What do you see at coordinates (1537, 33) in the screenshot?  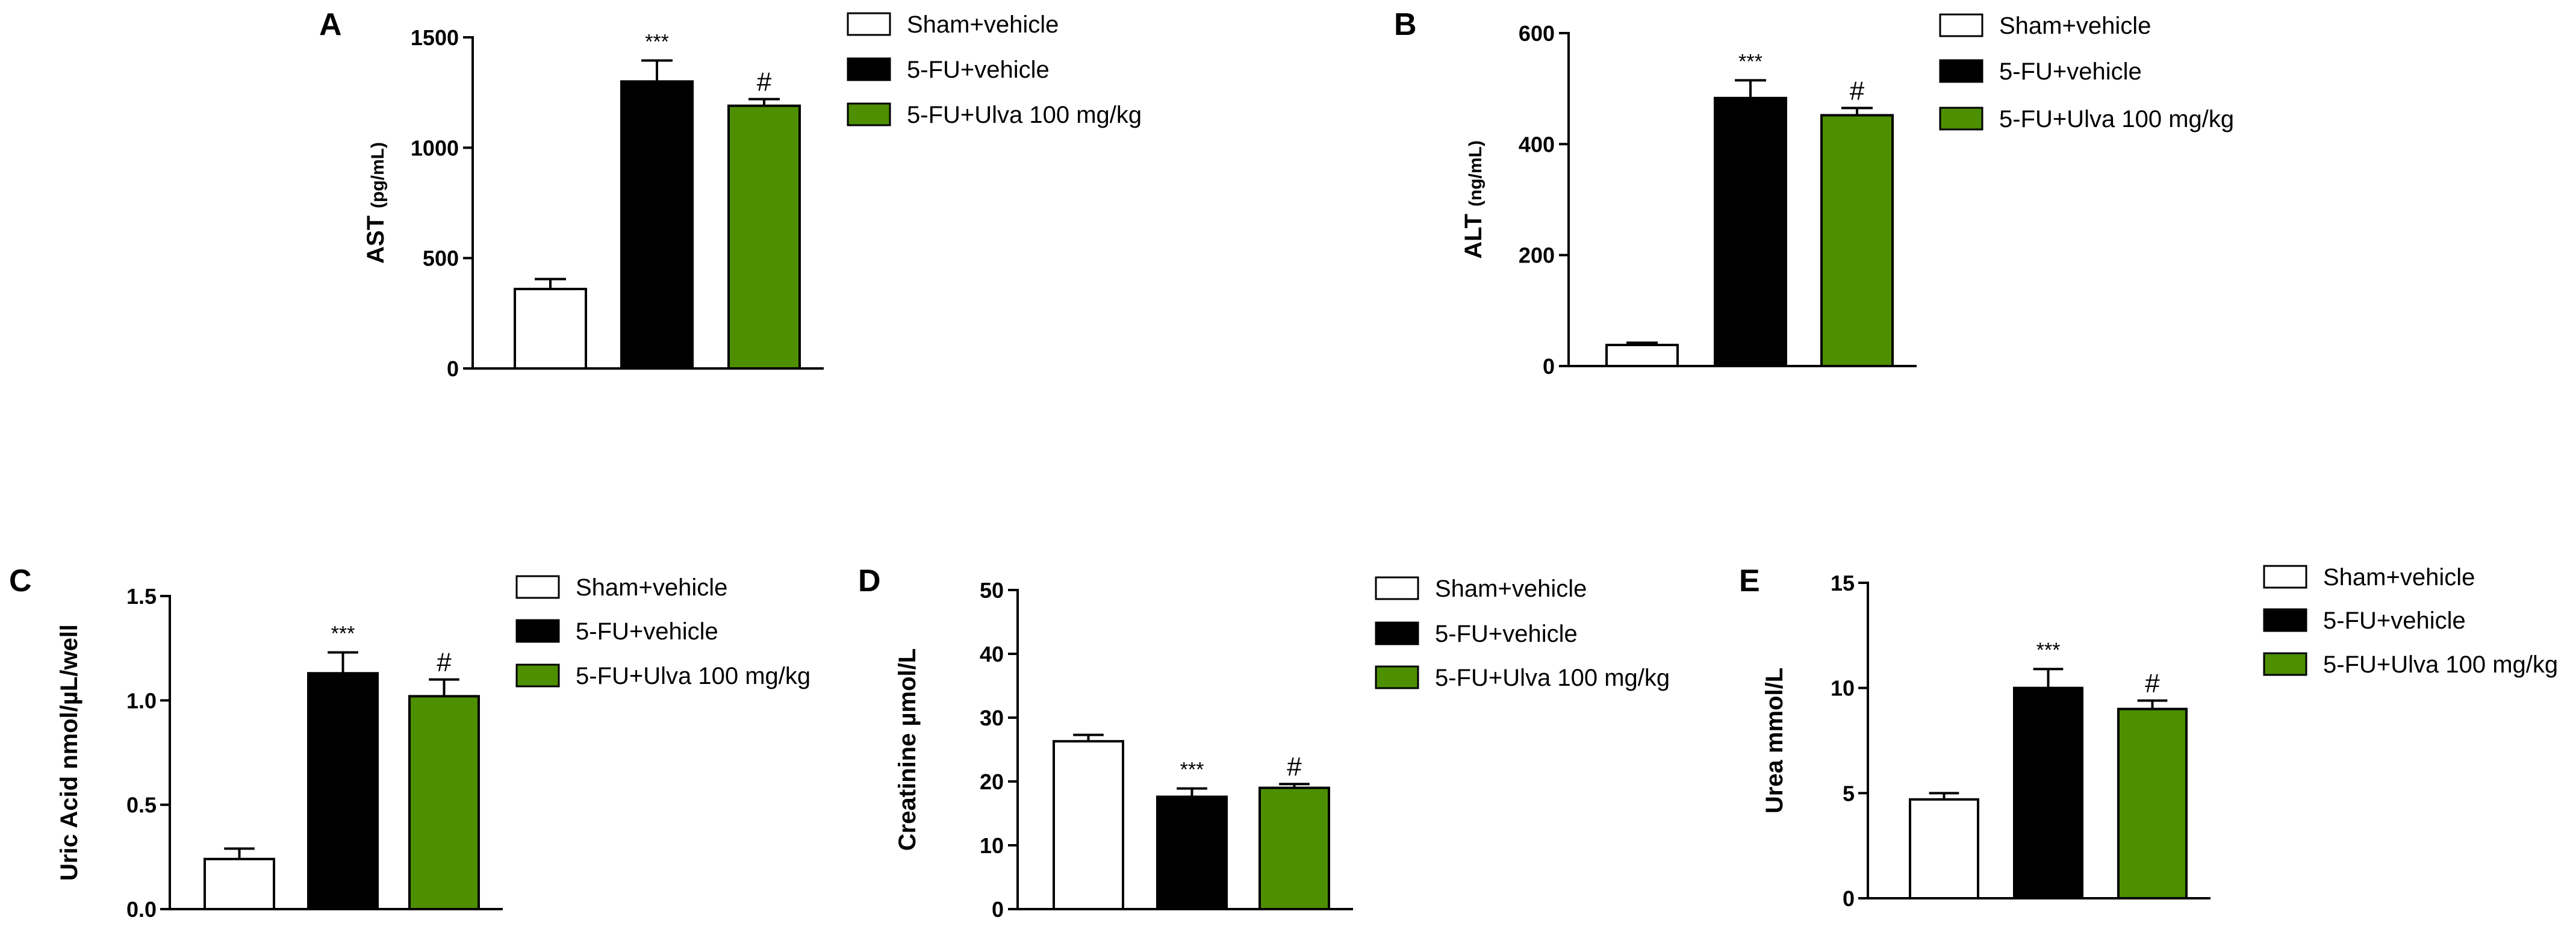 I see `y-tick-label: 600` at bounding box center [1537, 33].